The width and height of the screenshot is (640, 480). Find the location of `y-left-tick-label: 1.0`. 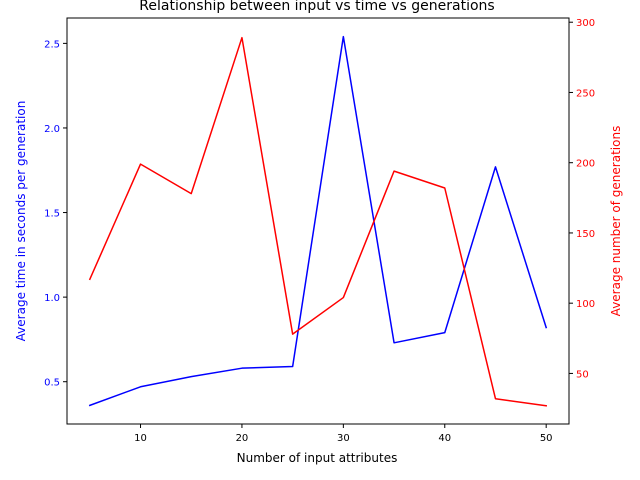

y-left-tick-label: 1.0 is located at coordinates (52, 298).